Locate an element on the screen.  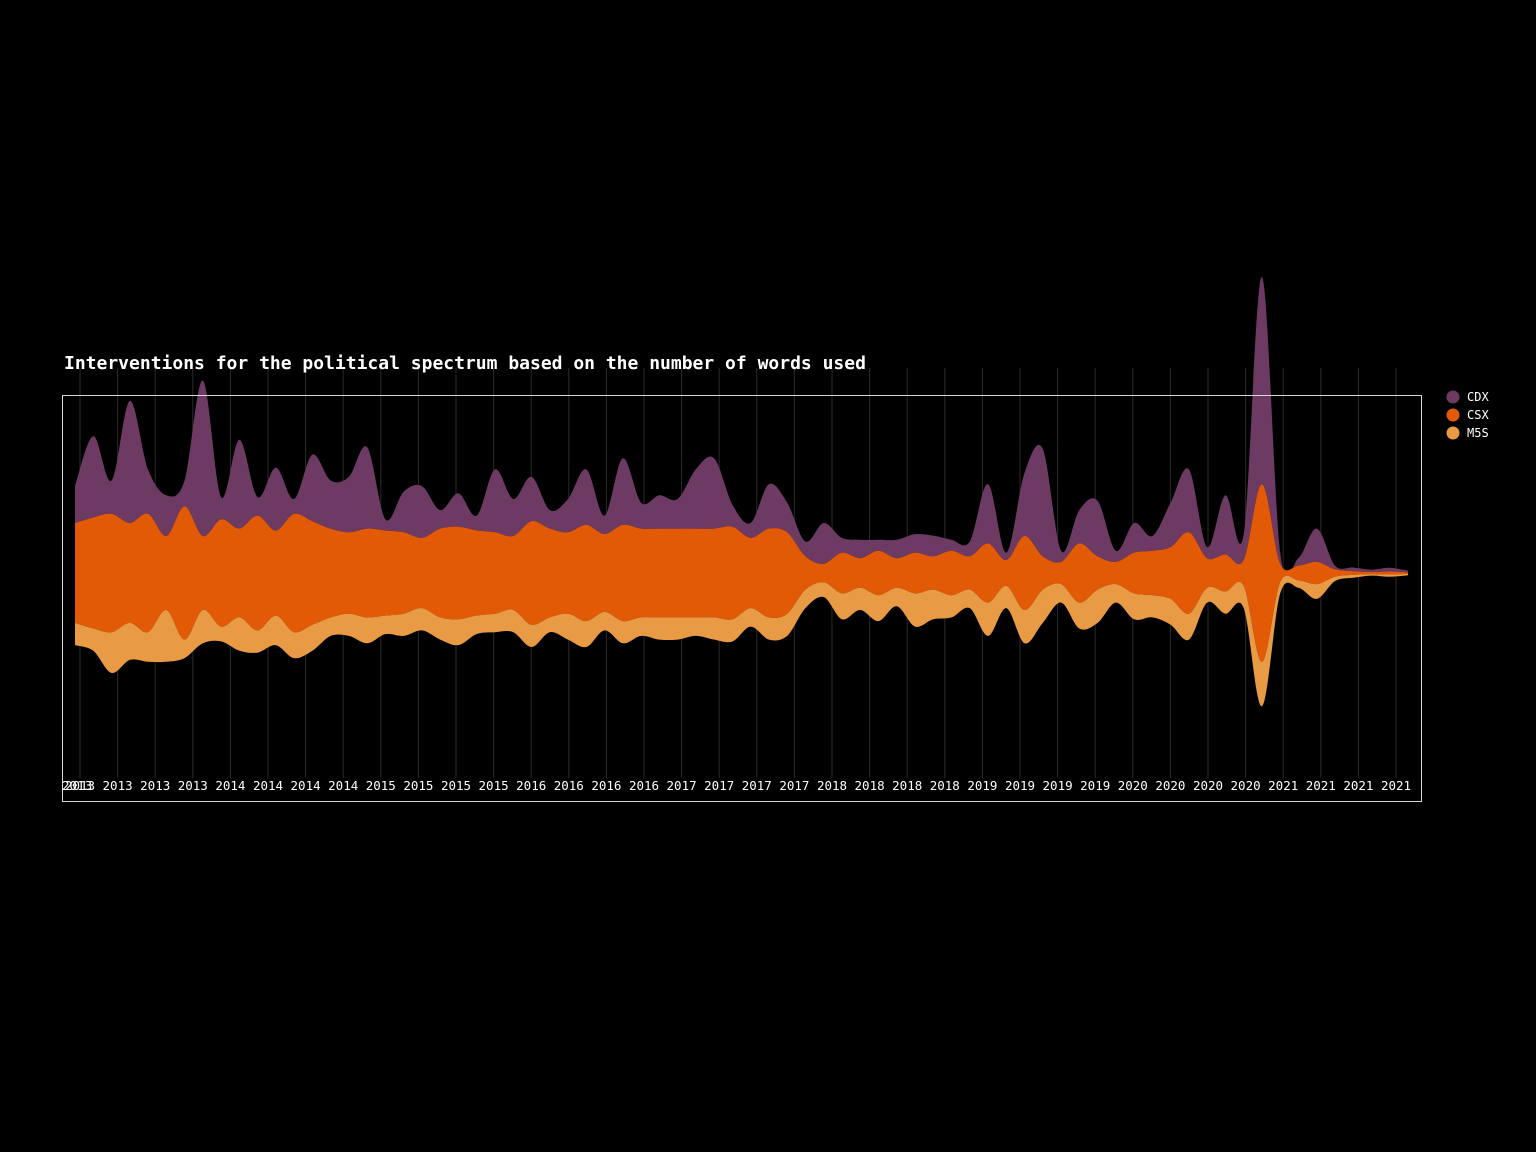
legend-label-csx: CSX is located at coordinates (1478, 415).